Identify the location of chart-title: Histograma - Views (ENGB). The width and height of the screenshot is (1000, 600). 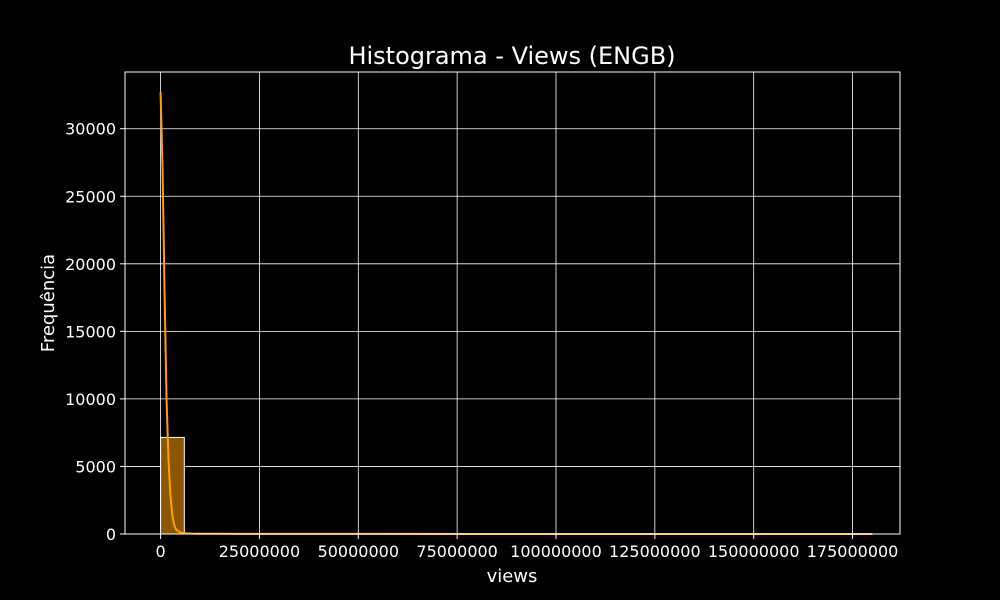
(511, 56).